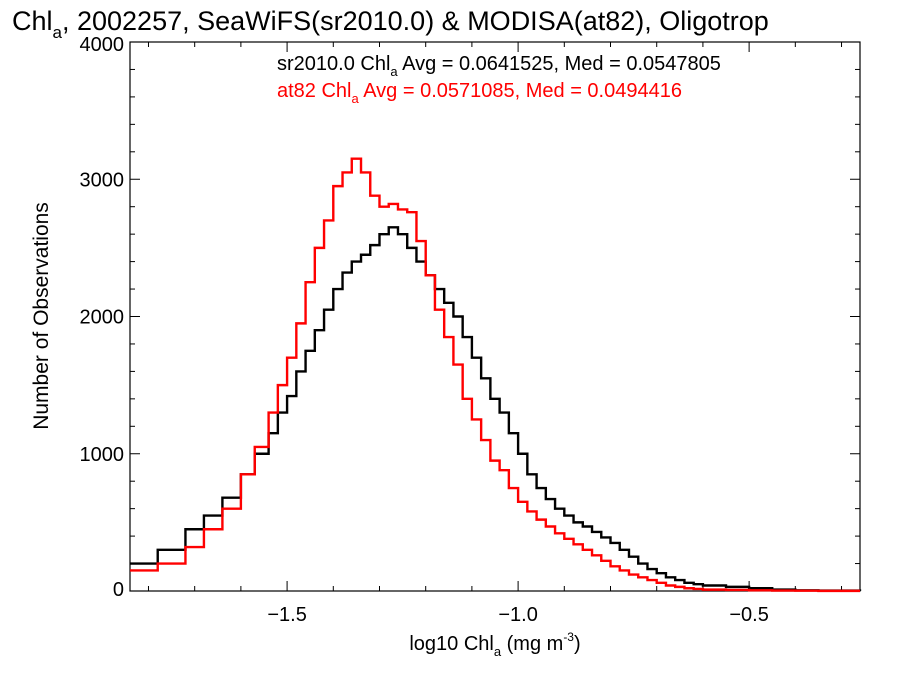 Image resolution: width=900 pixels, height=675 pixels. Describe the element at coordinates (102, 45) in the screenshot. I see `y-tick-label: 4000` at that location.